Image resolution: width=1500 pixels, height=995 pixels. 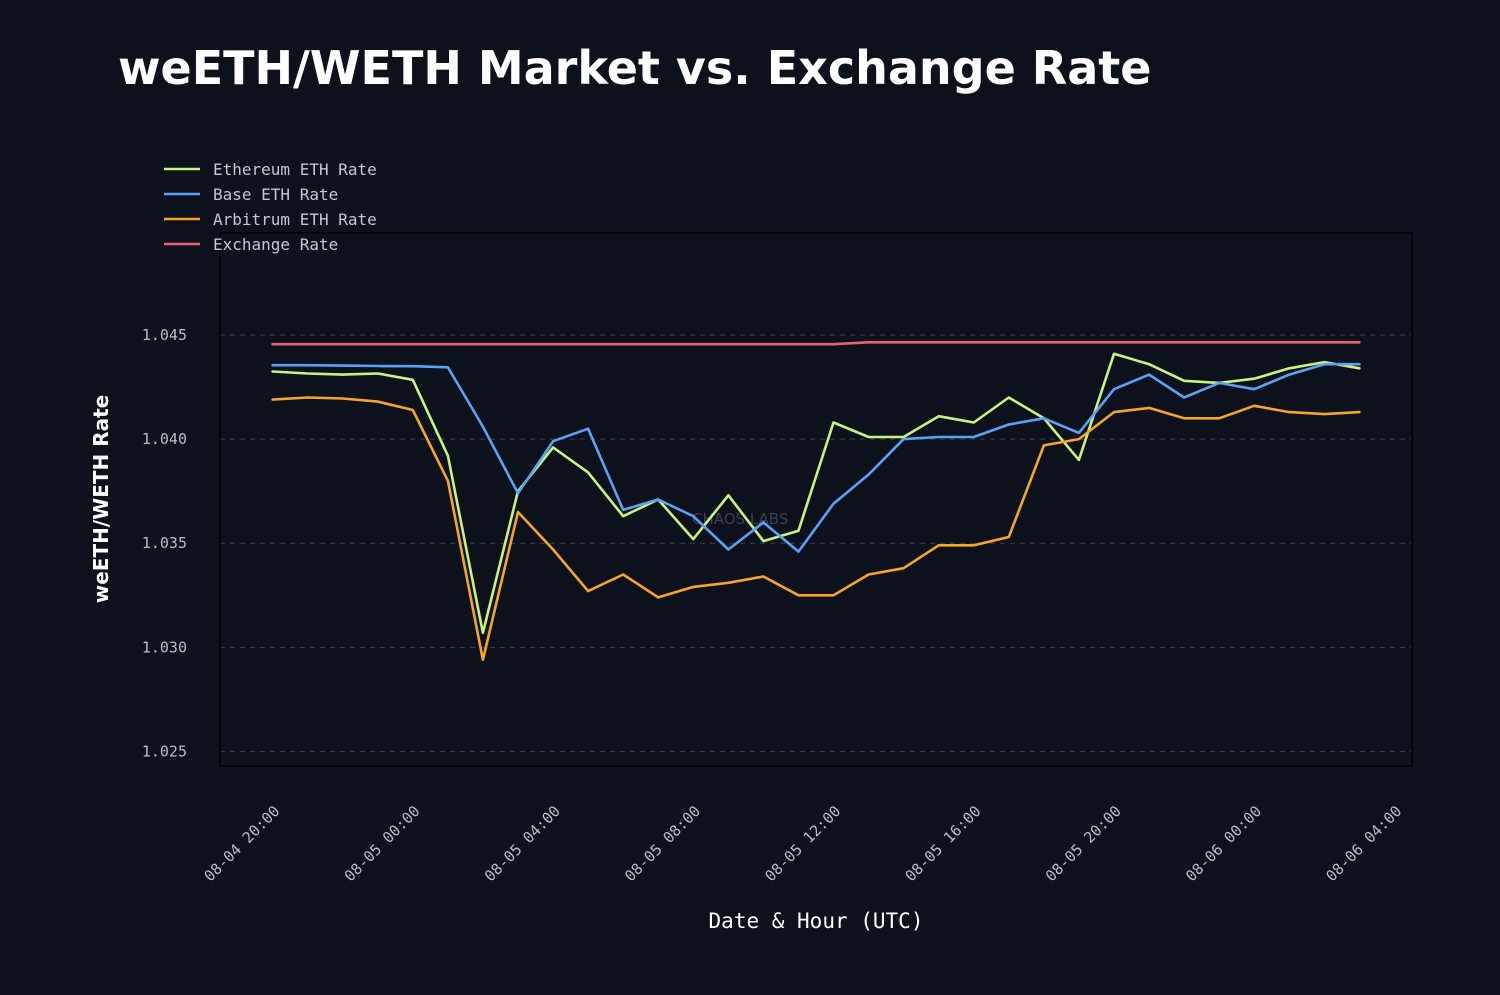 I want to click on y-axis-ticks: 1.025 1.030 1.035 1.040 1.045, so click(x=164, y=543).